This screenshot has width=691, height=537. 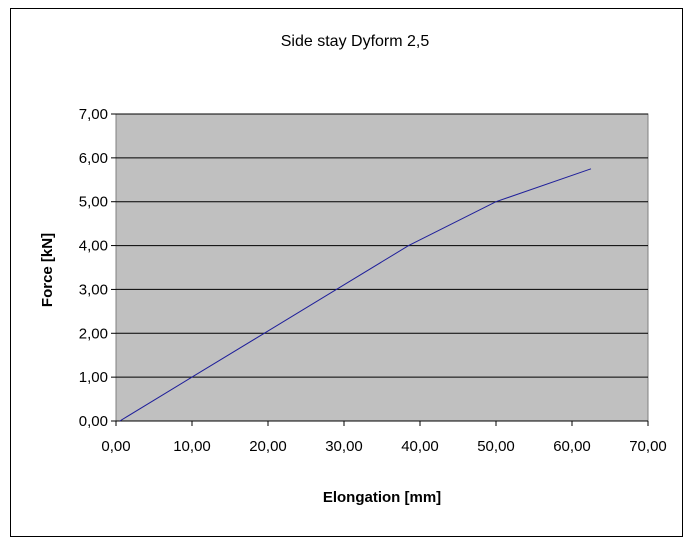 I want to click on y-tick-label: 5,00, so click(x=93, y=202).